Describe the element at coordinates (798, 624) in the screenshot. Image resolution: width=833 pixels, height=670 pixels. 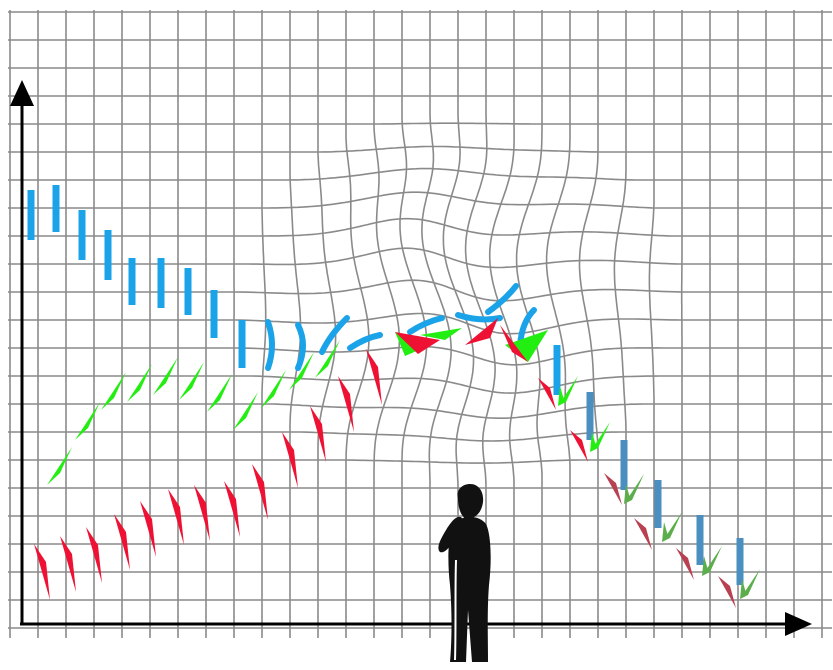
I see `arrow-right-icon` at that location.